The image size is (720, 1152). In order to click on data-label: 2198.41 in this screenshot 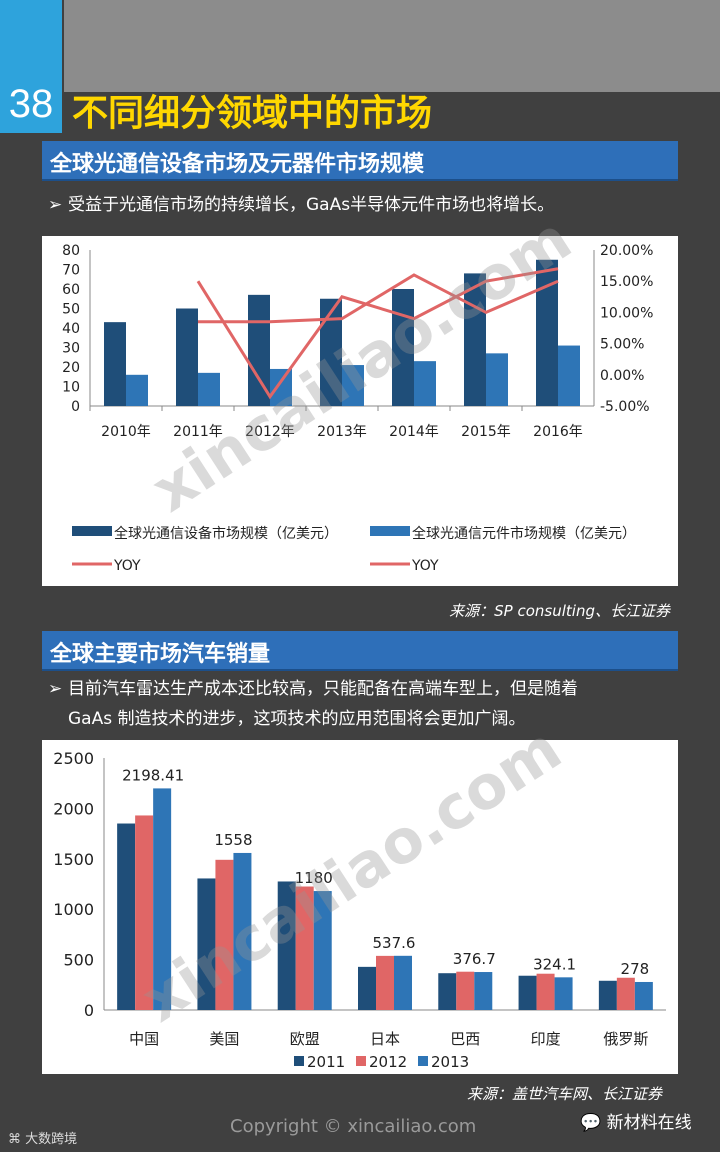, I will do `click(153, 775)`.